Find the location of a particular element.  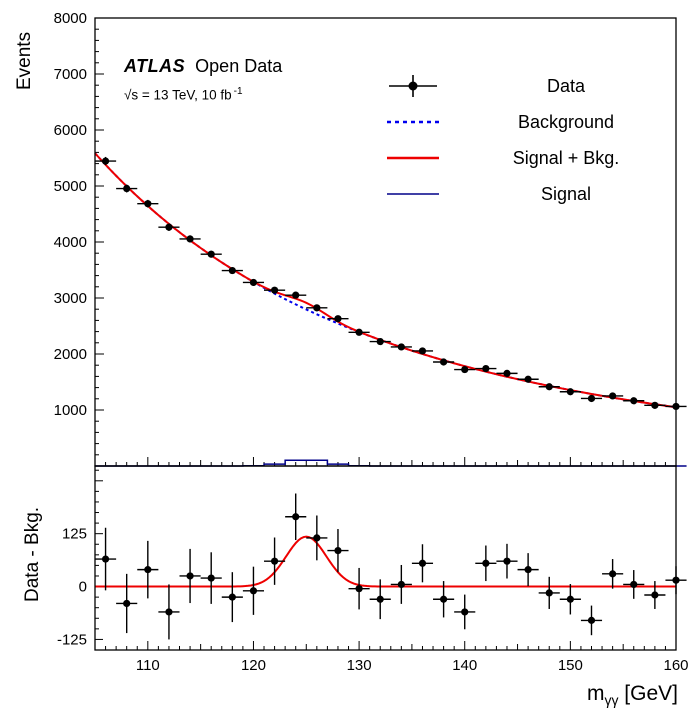

solid-red-line-icon is located at coordinates (413, 158).